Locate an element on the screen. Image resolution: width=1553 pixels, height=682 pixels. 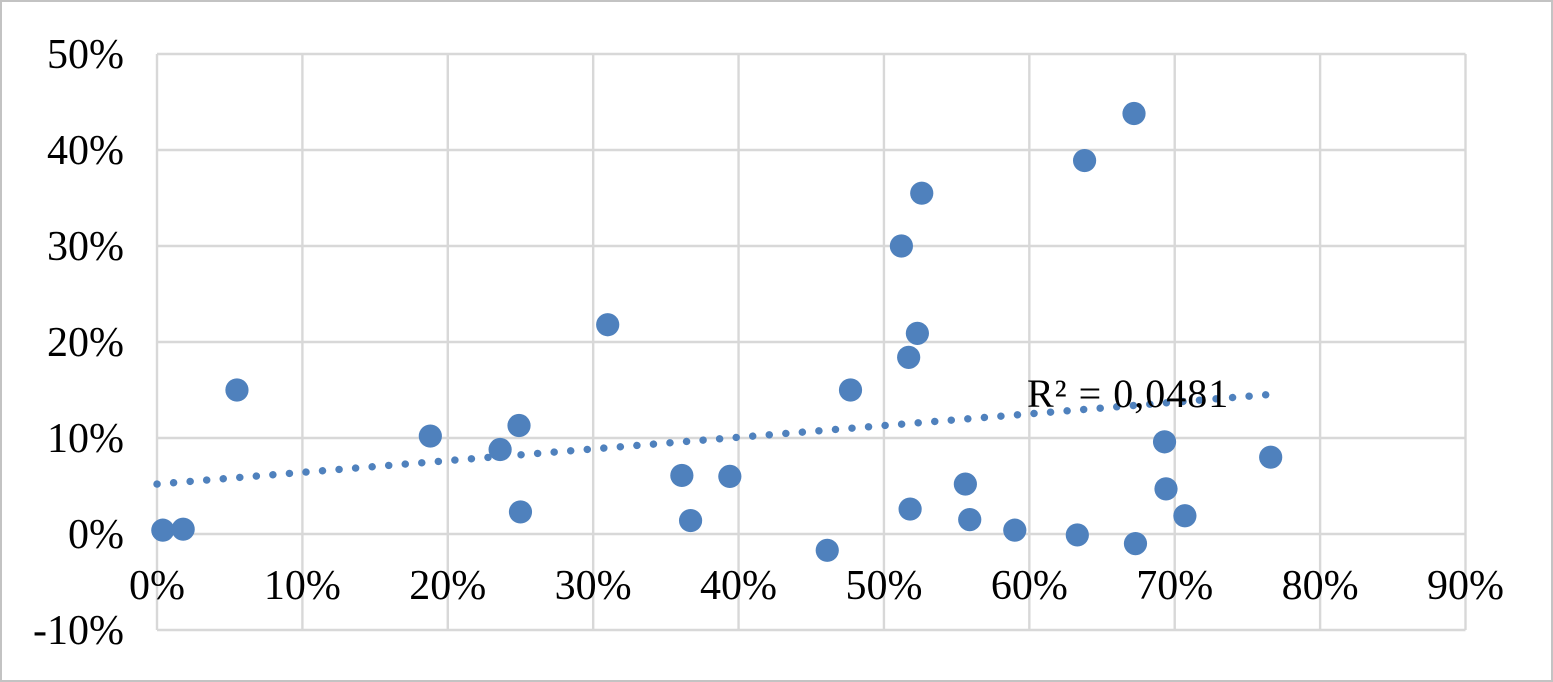
r-squared-label: R² = 0,0481 is located at coordinates (1128, 393).